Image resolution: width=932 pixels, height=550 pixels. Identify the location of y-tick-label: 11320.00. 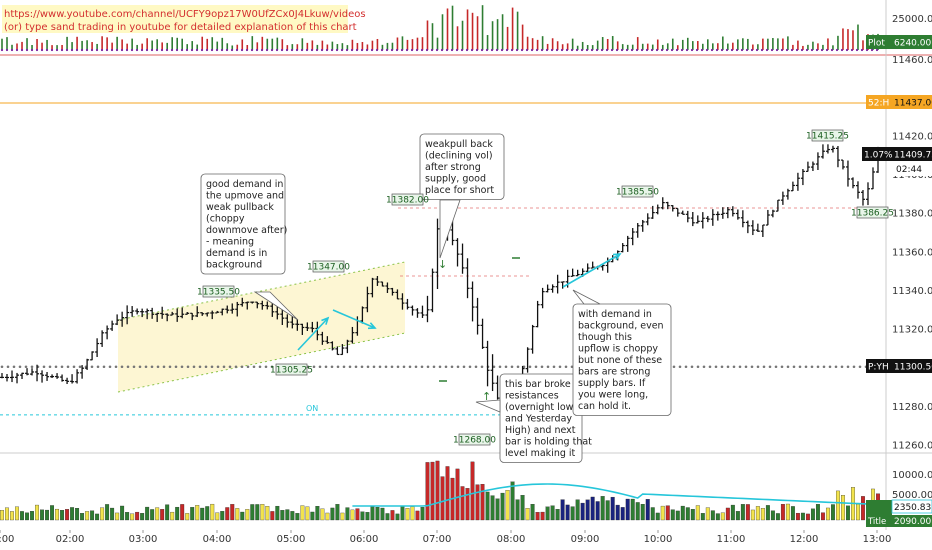
(912, 330).